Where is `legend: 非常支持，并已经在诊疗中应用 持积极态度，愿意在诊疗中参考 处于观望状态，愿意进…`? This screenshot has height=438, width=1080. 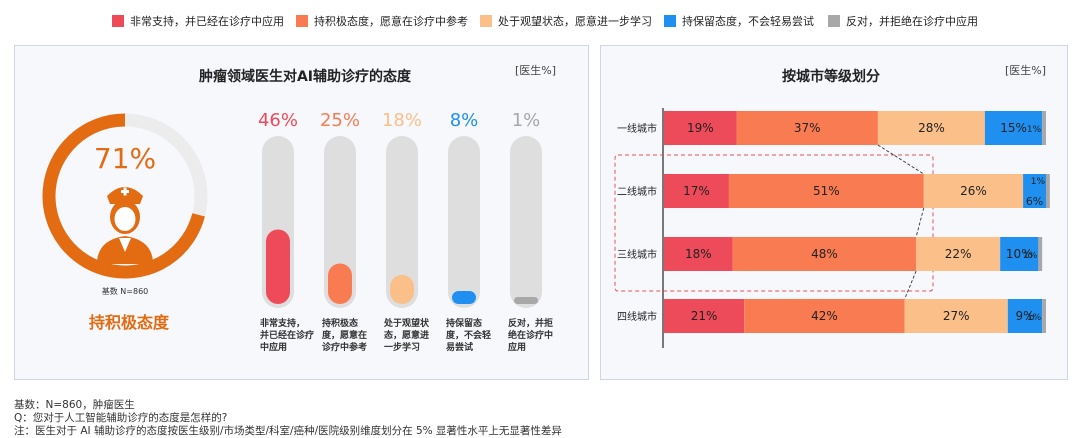 legend: 非常支持，并已经在诊疗中应用 持积极态度，愿意在诊疗中参考 处于观望状态，愿意进… is located at coordinates (540, 20).